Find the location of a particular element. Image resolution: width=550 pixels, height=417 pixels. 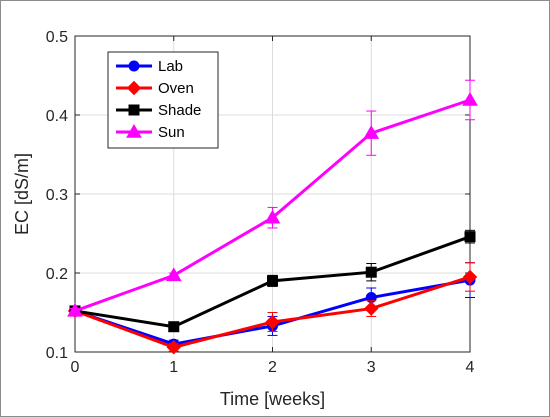

legend-label: Oven is located at coordinates (176, 88).